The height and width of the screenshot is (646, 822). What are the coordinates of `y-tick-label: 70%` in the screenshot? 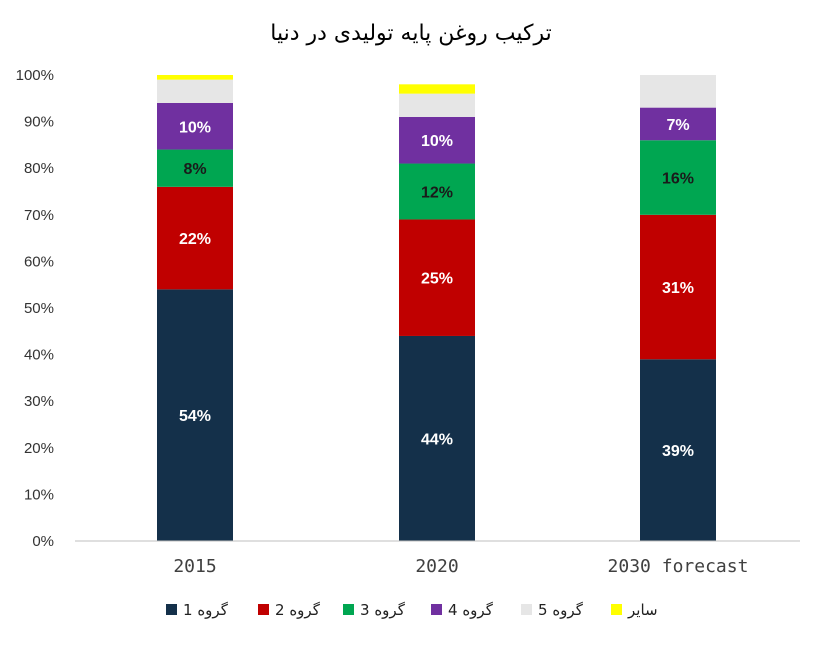 It's located at (39, 215).